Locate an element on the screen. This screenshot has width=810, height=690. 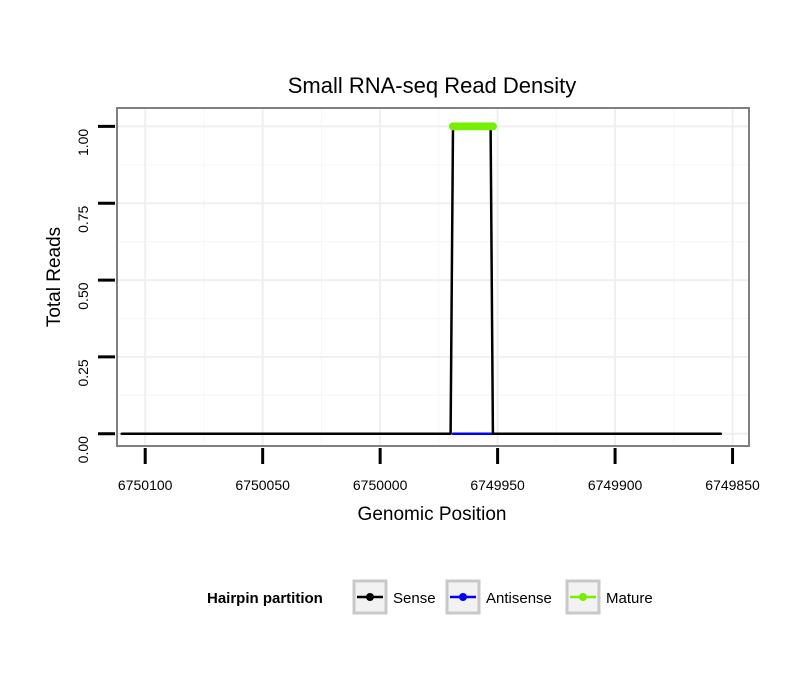
x-axis-title: Genomic Position is located at coordinates (432, 514).